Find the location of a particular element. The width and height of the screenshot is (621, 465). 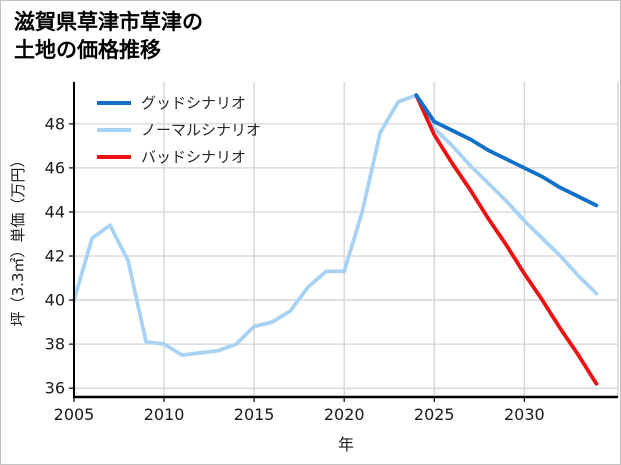

chart-title: 滋賀県草津市草津の 土地の価格推移 is located at coordinates (108, 36).